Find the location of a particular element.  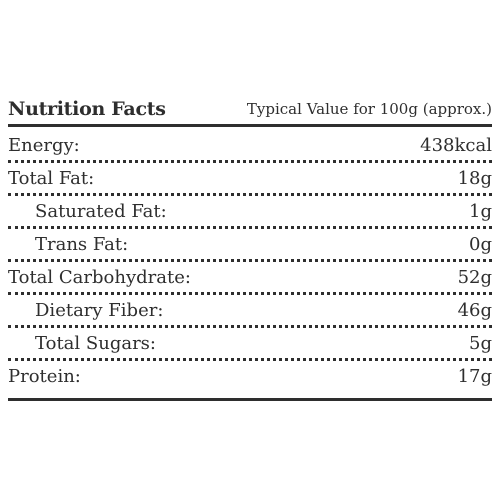

row: Protein: 17g is located at coordinates (250, 376).